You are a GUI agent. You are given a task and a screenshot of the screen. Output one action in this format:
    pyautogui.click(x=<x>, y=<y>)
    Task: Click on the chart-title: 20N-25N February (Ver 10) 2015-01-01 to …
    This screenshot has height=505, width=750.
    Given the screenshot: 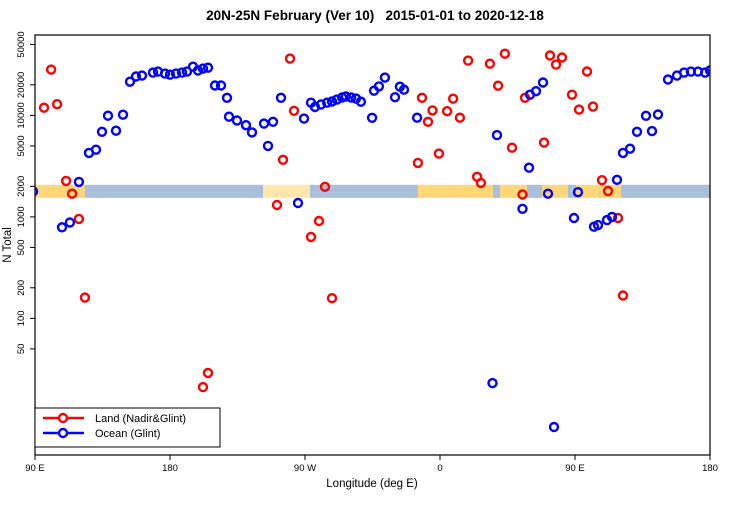 What is the action you would take?
    pyautogui.click(x=375, y=15)
    